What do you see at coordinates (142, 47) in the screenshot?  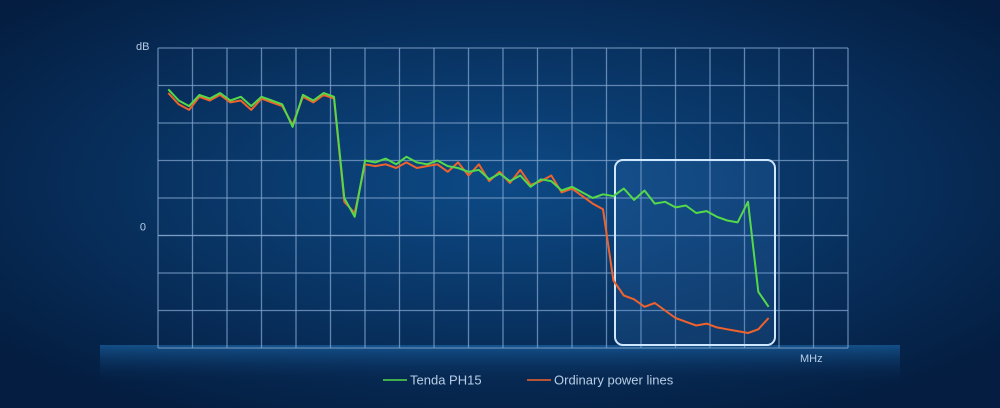 I see `y-axis-label: dB` at bounding box center [142, 47].